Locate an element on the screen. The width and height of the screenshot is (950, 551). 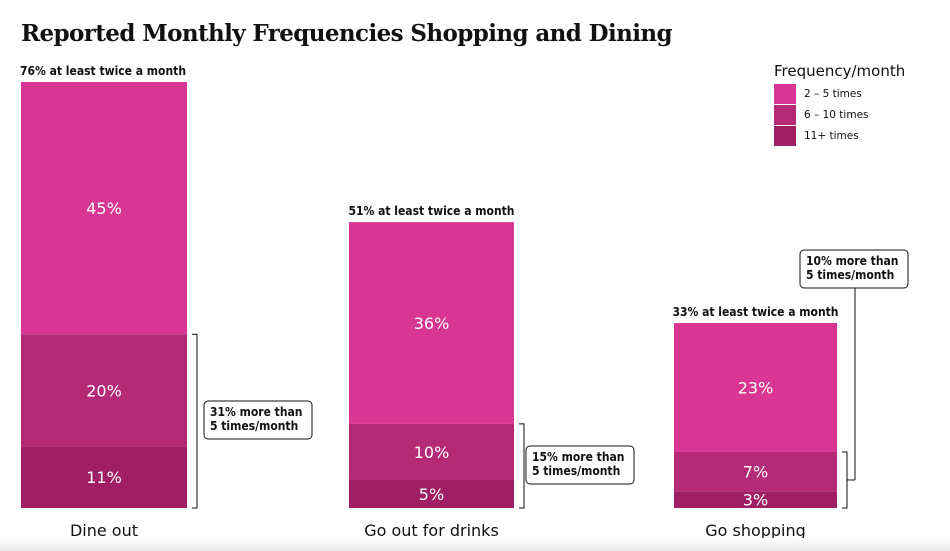
data-label: 20% is located at coordinates (104, 390).